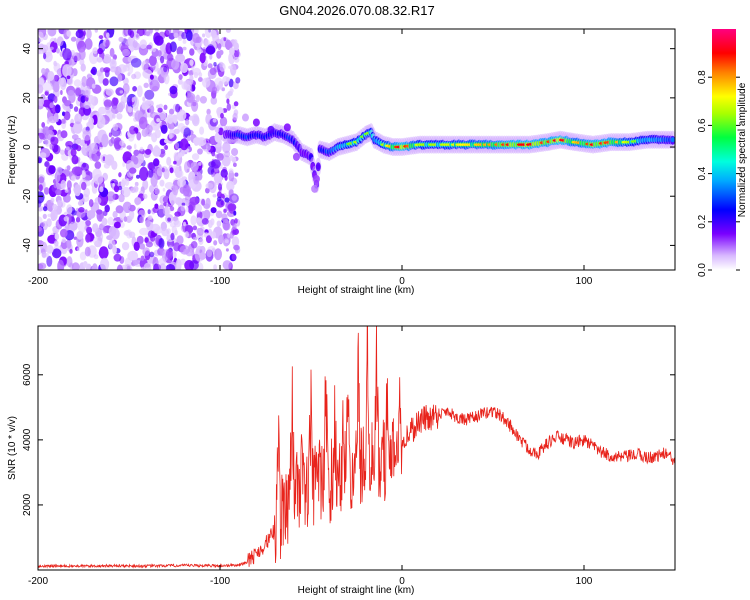 The height and width of the screenshot is (600, 750). What do you see at coordinates (27, 439) in the screenshot?
I see `y-tick-label: 4000` at bounding box center [27, 439].